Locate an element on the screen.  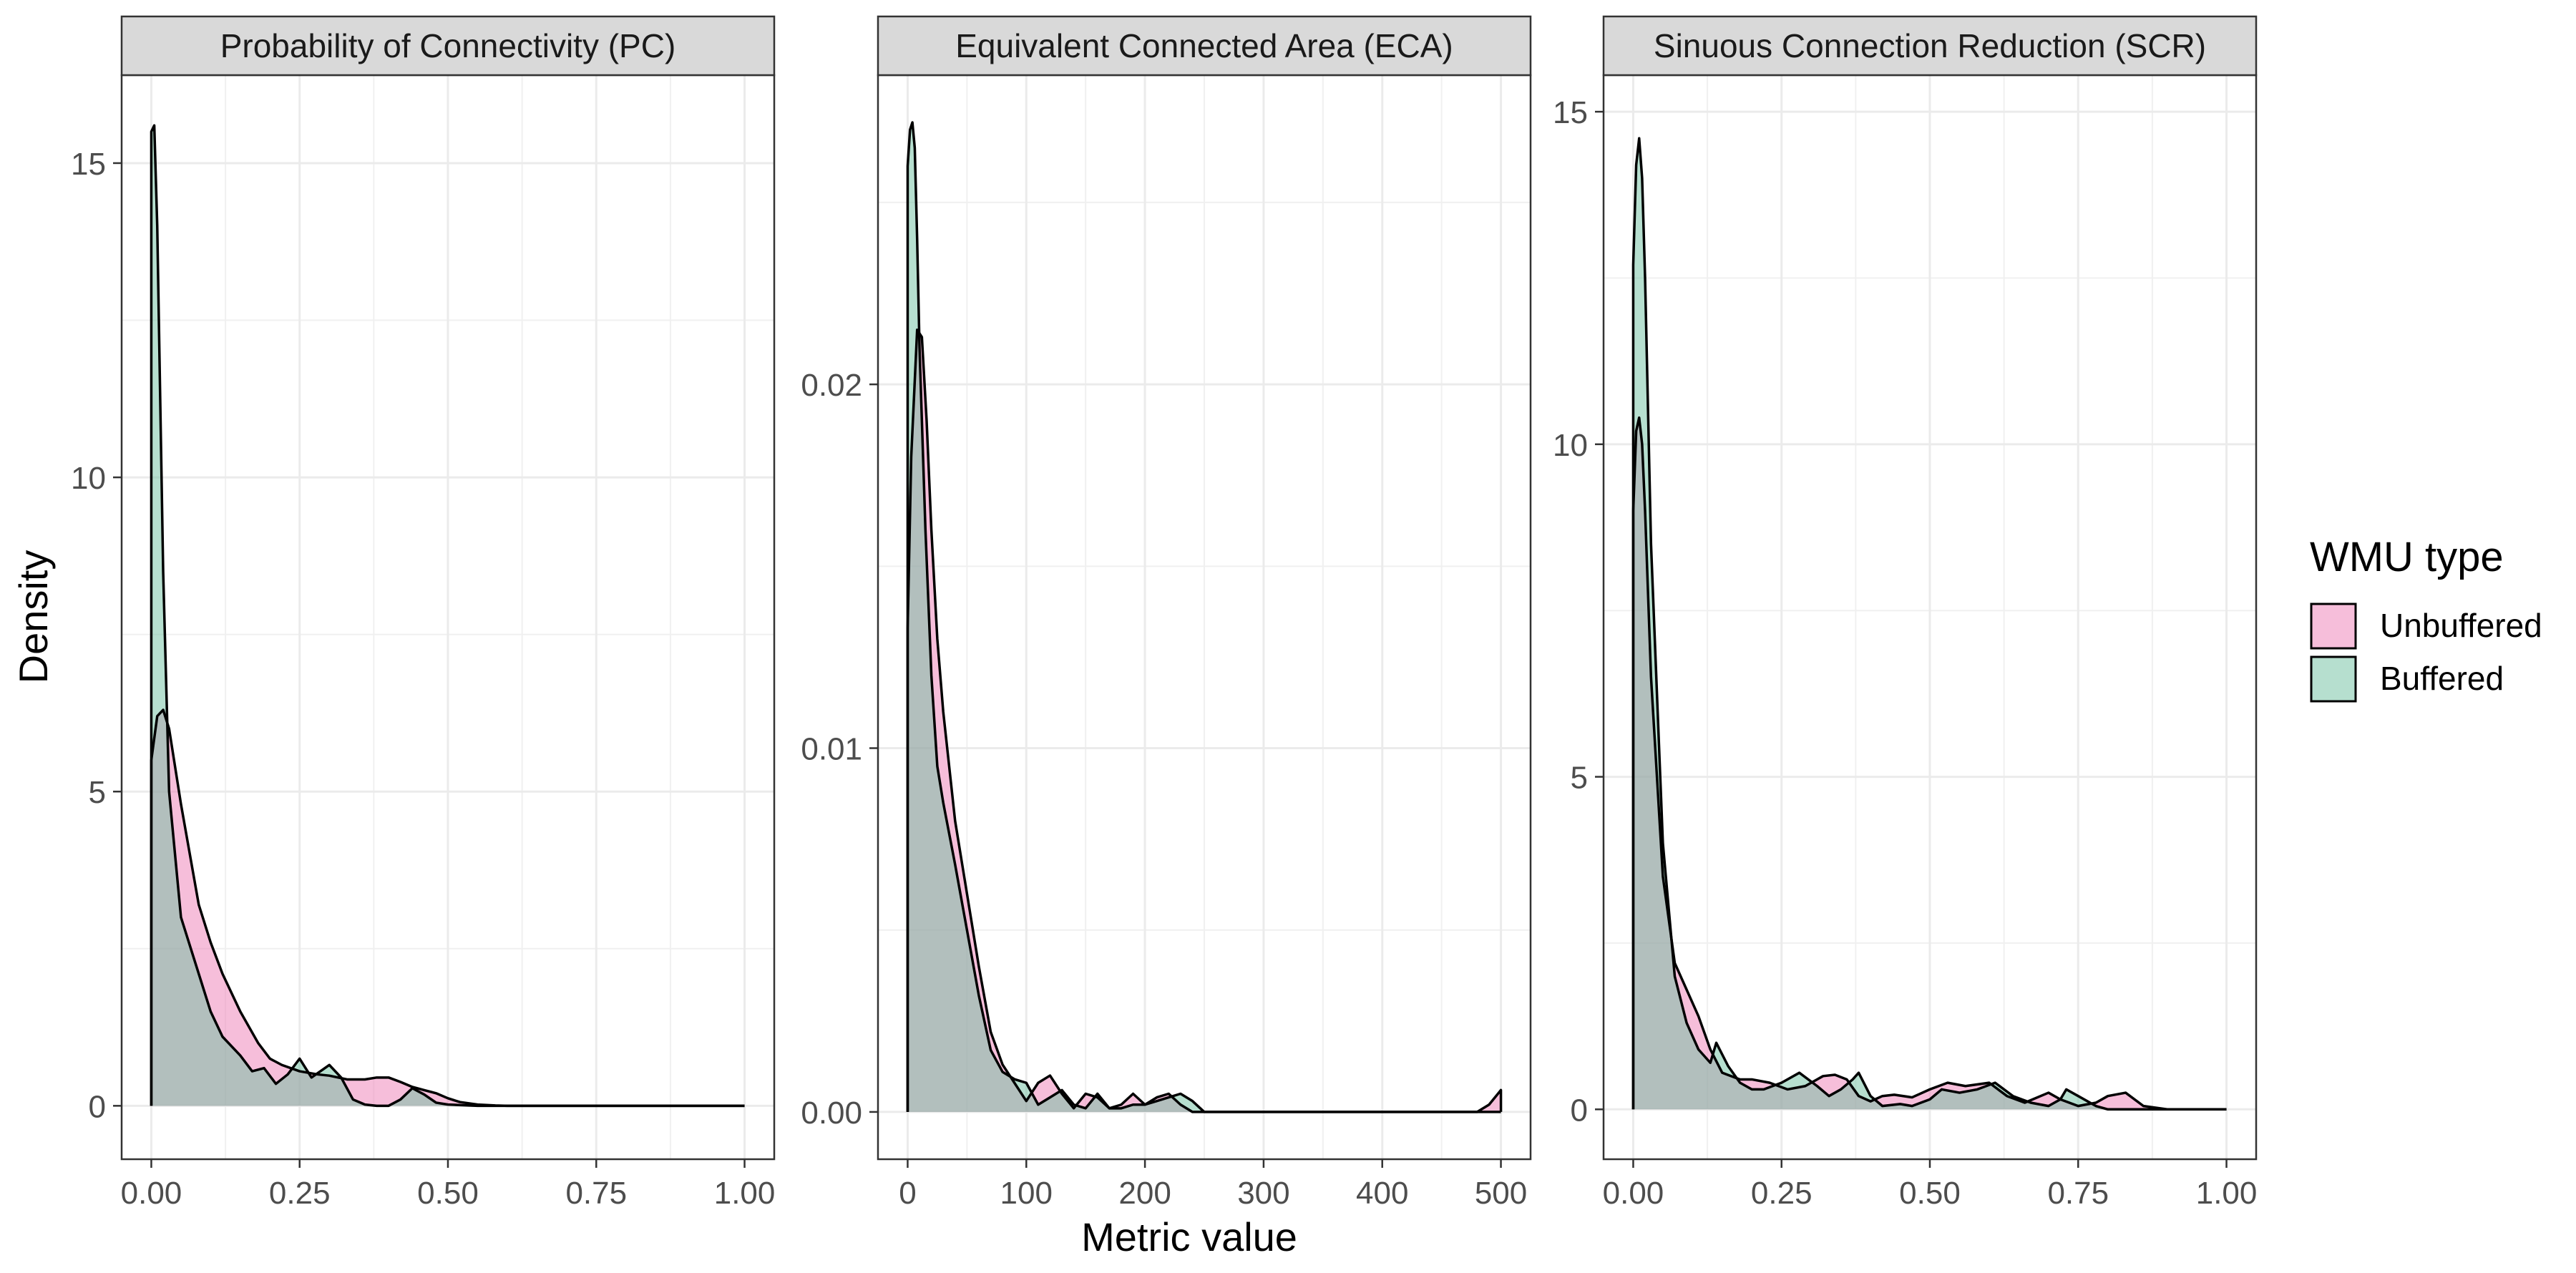
y-tick-label: 0.00 is located at coordinates (831, 1113).